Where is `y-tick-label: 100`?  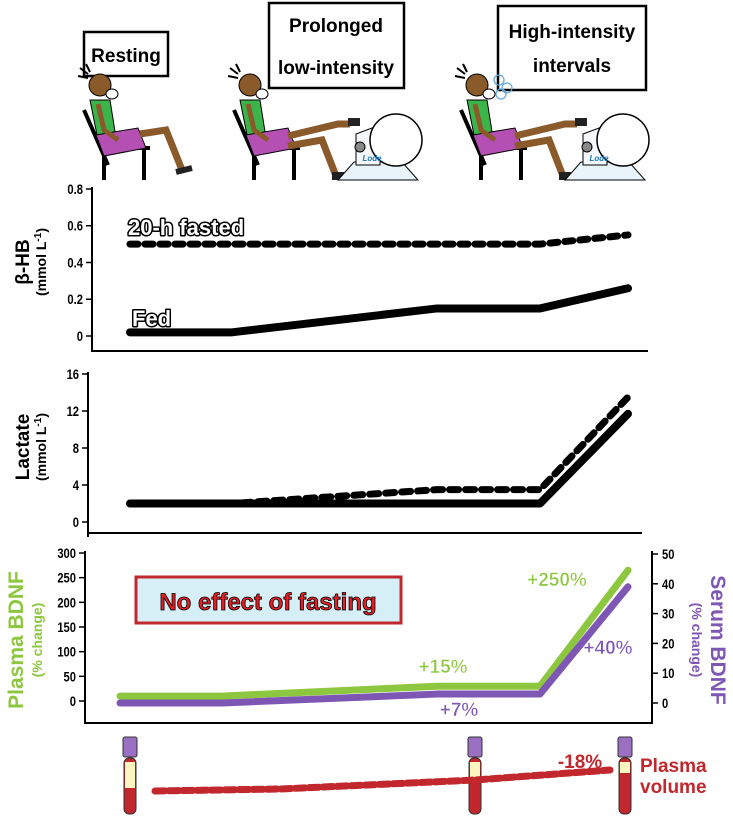
y-tick-label: 100 is located at coordinates (66, 652).